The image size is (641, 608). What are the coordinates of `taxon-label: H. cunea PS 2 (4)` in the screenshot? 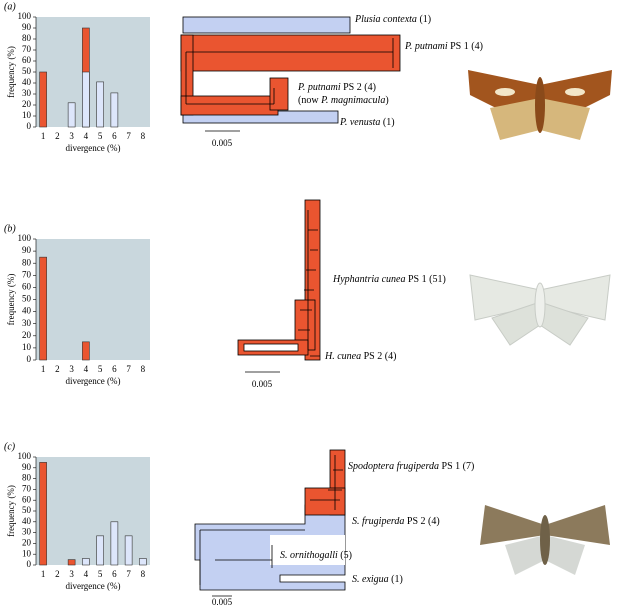 It's located at (360, 356).